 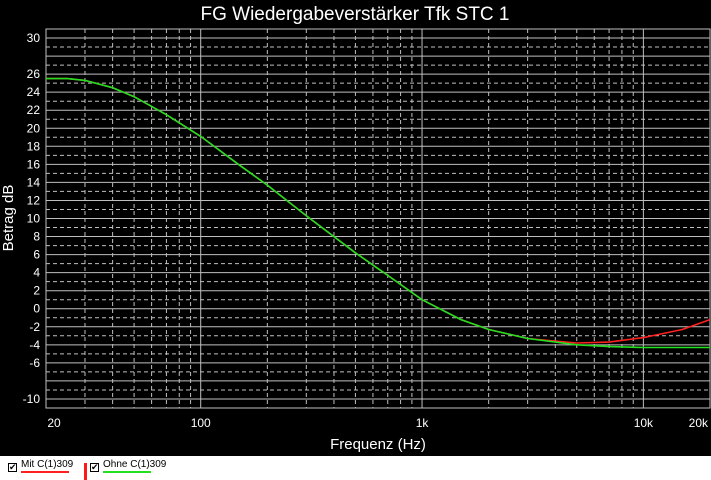 What do you see at coordinates (34, 200) in the screenshot?
I see `y-tick-label: 12` at bounding box center [34, 200].